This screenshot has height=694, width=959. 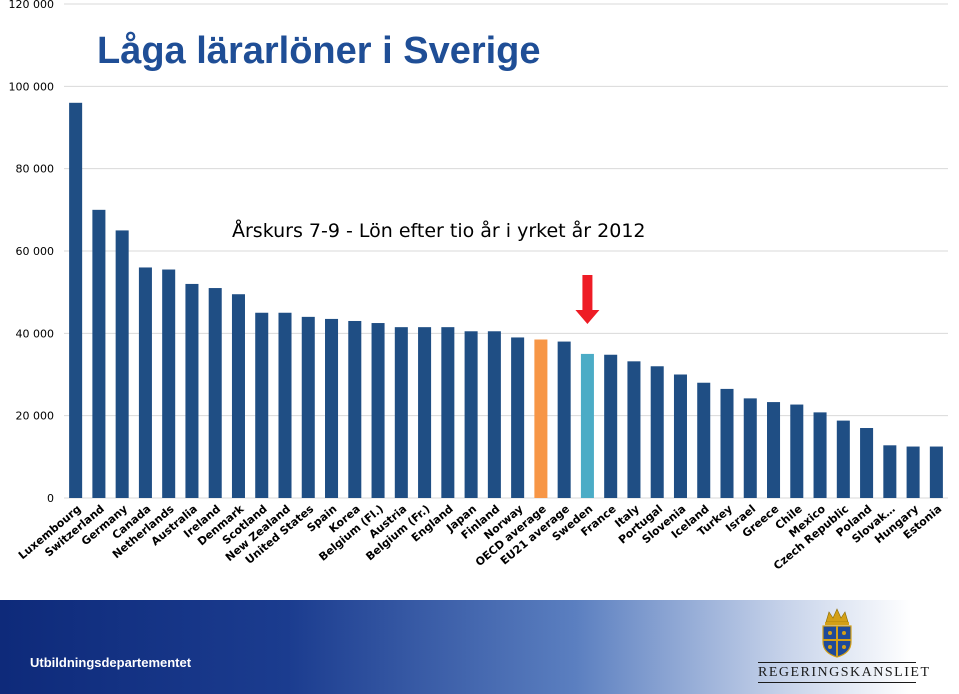 I want to click on y-tick-label: 120 000, so click(x=32, y=5).